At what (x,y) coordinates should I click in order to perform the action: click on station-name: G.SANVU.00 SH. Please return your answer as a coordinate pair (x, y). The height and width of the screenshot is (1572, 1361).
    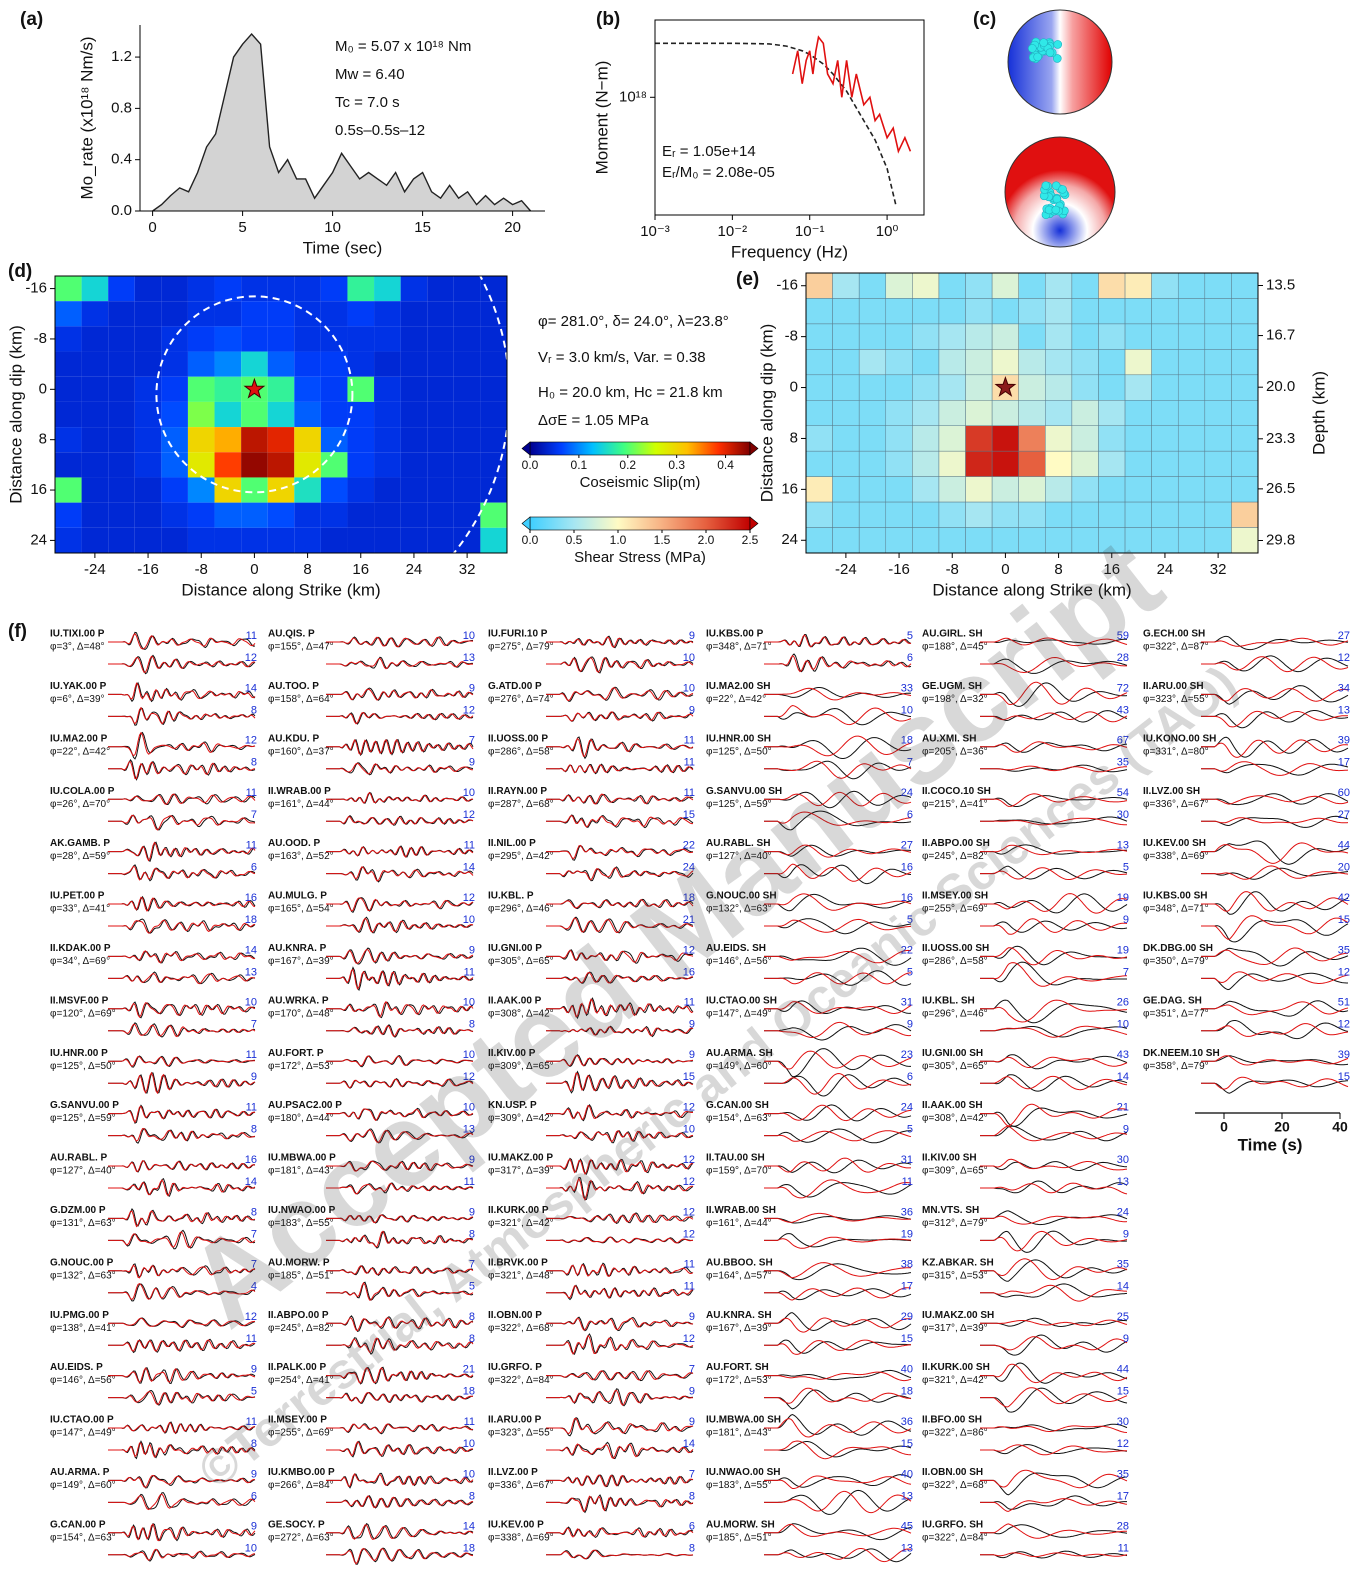
    Looking at the image, I should click on (744, 791).